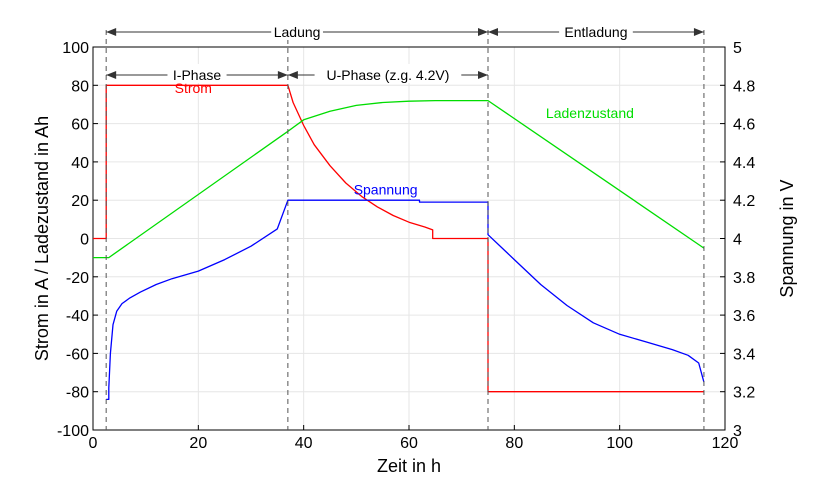  What do you see at coordinates (744, 125) in the screenshot?
I see `y-right-tick-label: 4.6` at bounding box center [744, 125].